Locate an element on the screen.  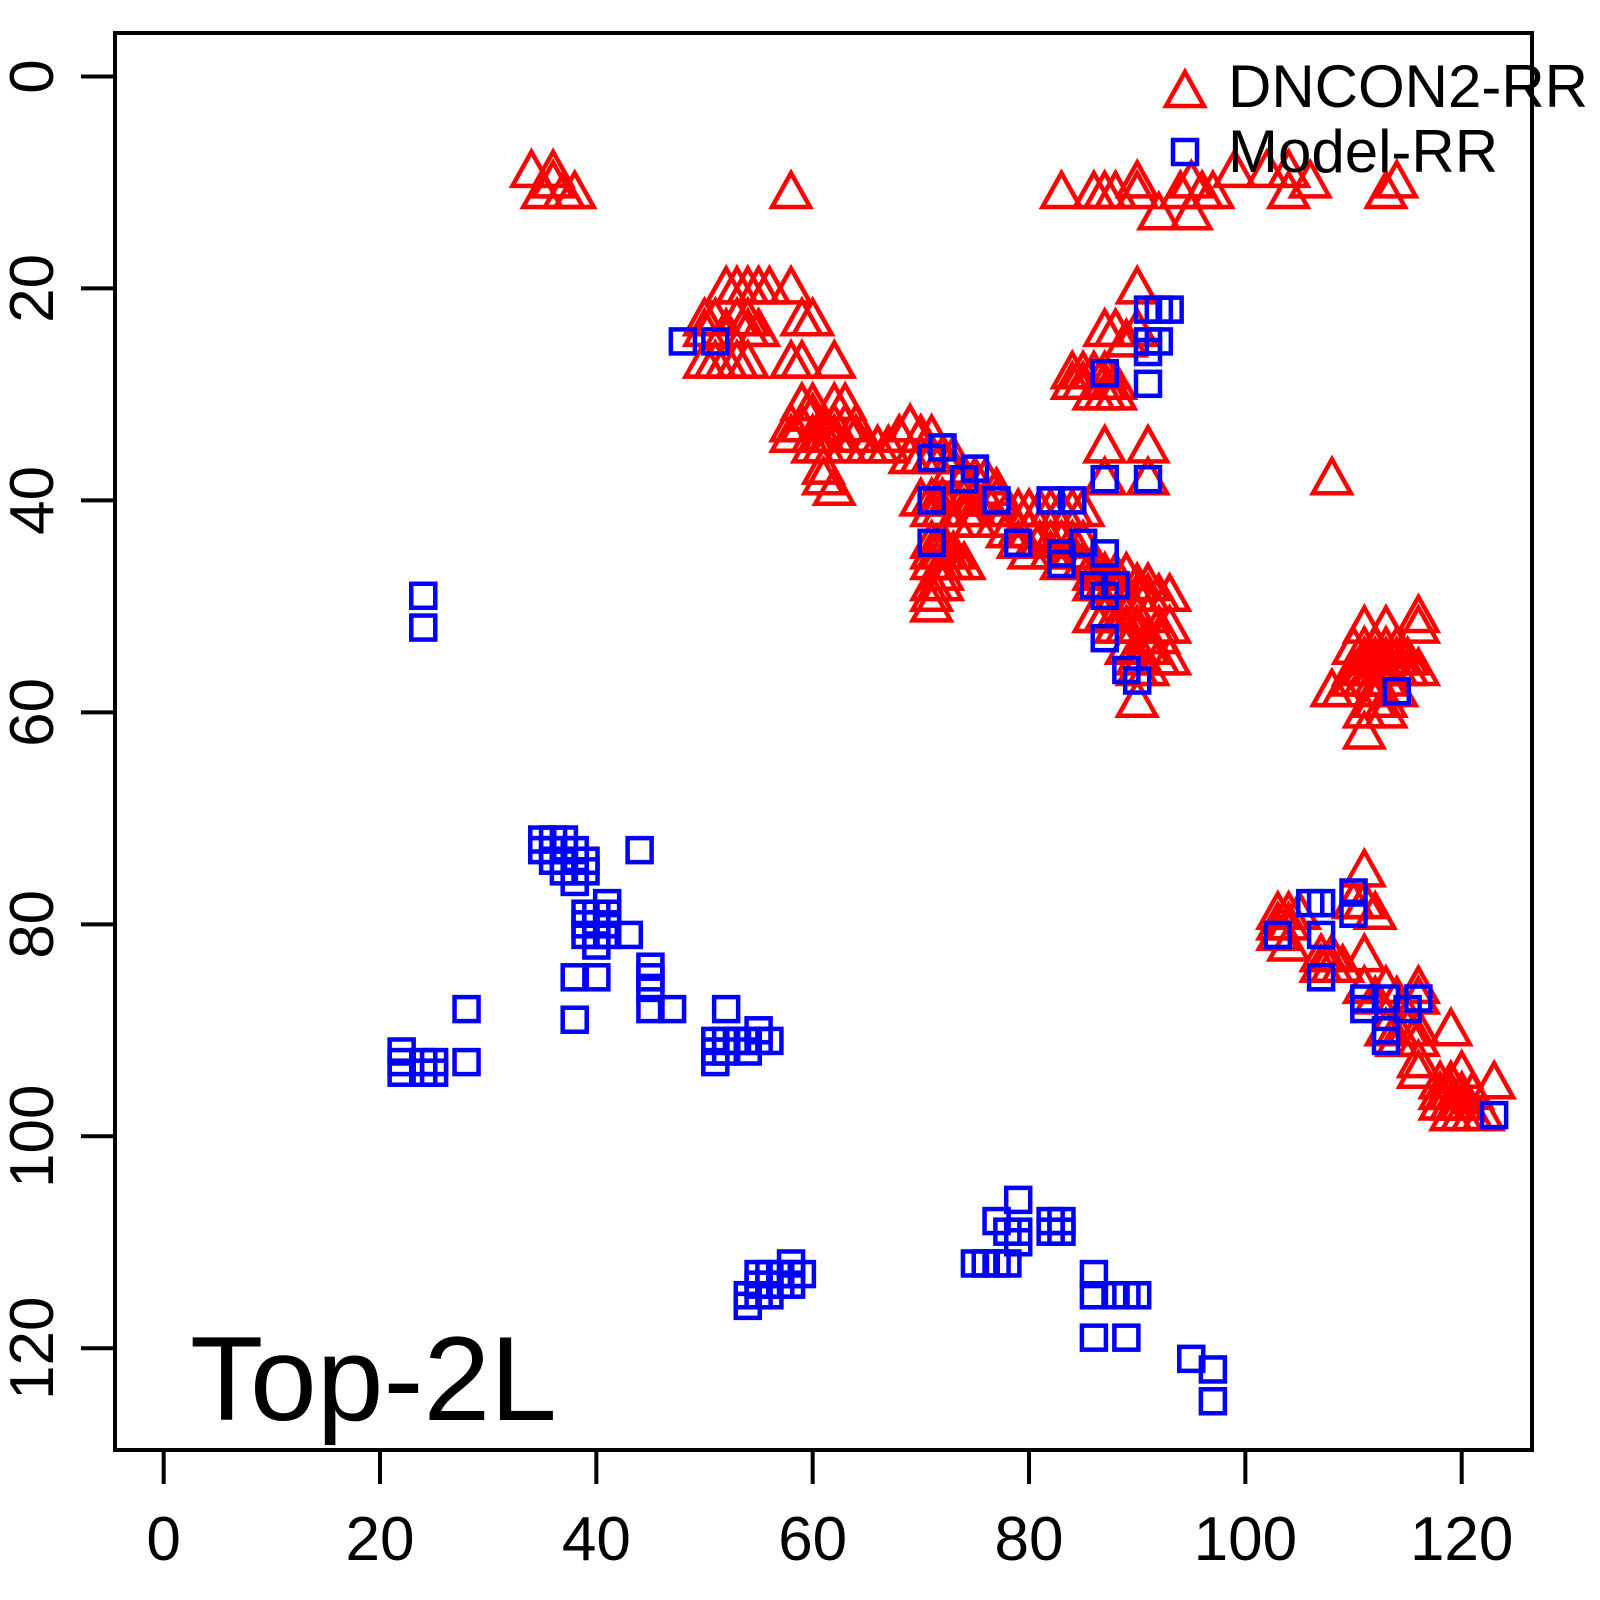
y-tick-label: 60 is located at coordinates (33, 712).